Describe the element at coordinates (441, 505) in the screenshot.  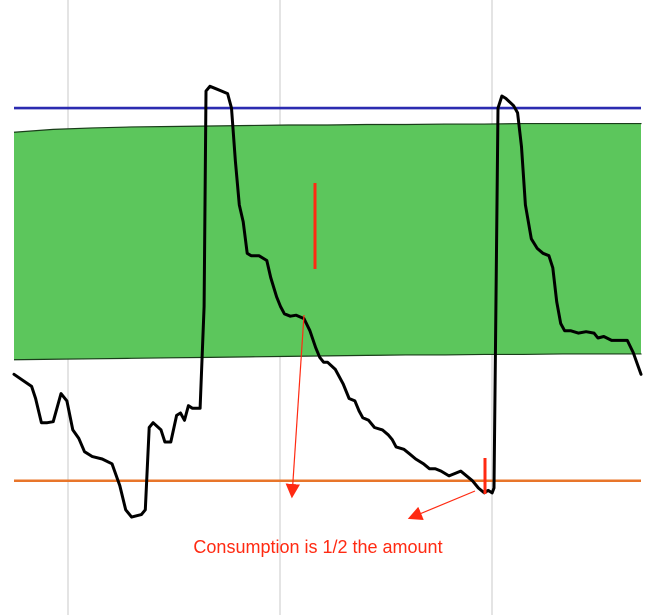
I see `annotation-arrow-right` at that location.